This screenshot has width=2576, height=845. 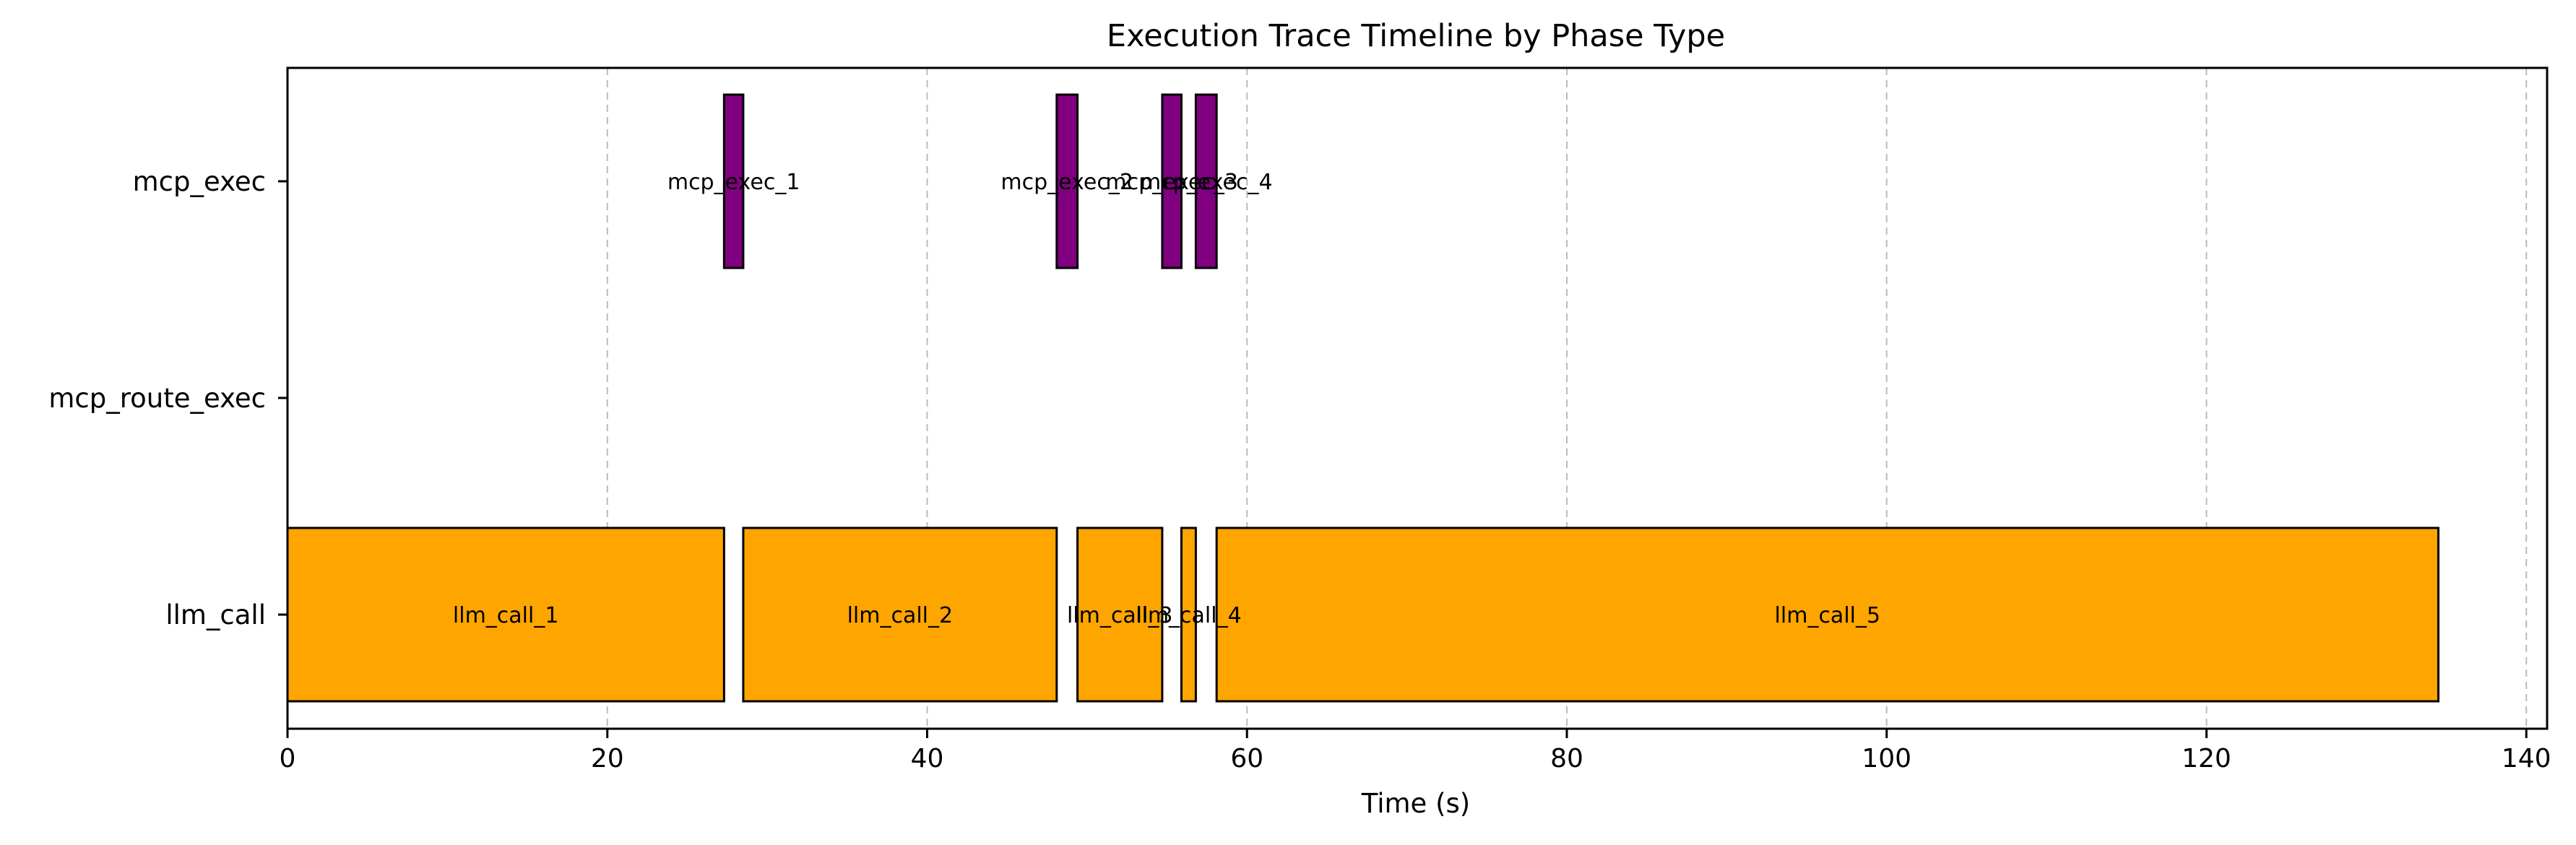 I want to click on bar-label: mcp_exec_4, so click(x=1207, y=182).